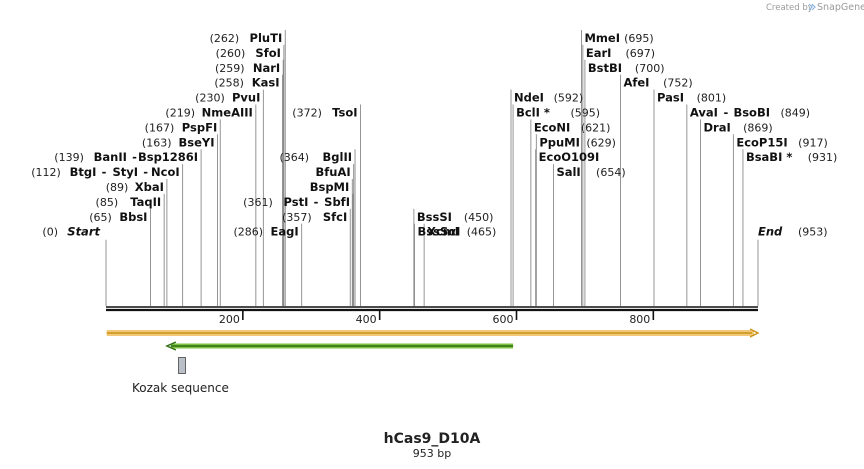  Describe the element at coordinates (717, 127) in the screenshot. I see `site-label-drai: DraI` at that location.